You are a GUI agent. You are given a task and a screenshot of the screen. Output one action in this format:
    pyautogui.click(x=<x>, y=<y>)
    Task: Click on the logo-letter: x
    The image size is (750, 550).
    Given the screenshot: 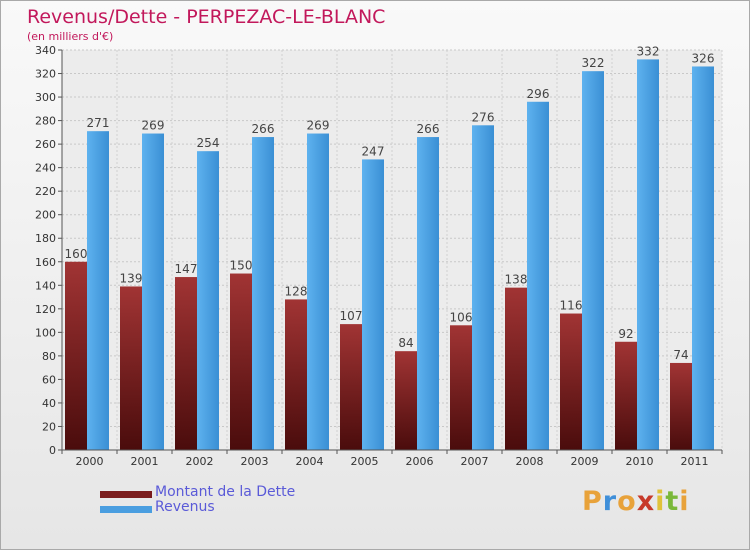 What is the action you would take?
    pyautogui.click(x=646, y=501)
    